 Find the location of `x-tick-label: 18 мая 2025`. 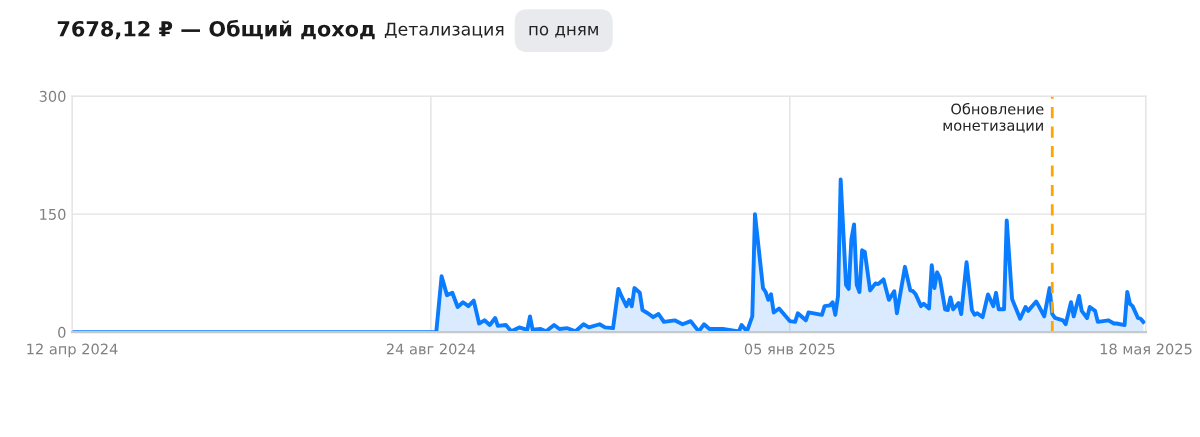

x-tick-label: 18 мая 2025 is located at coordinates (1146, 349).